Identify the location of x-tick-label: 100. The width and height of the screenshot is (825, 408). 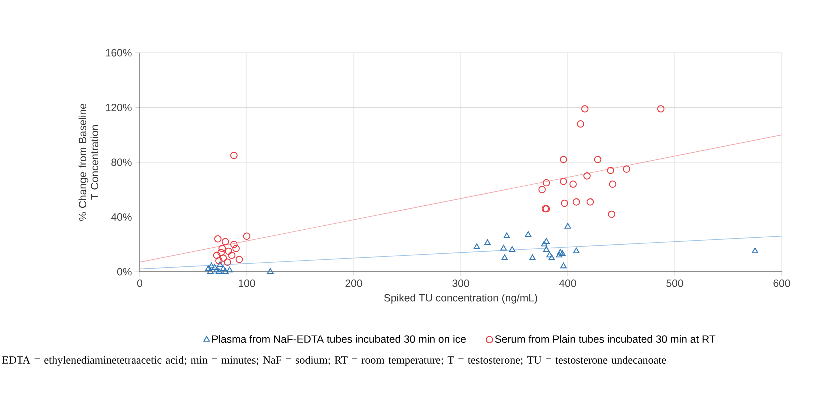
(247, 284).